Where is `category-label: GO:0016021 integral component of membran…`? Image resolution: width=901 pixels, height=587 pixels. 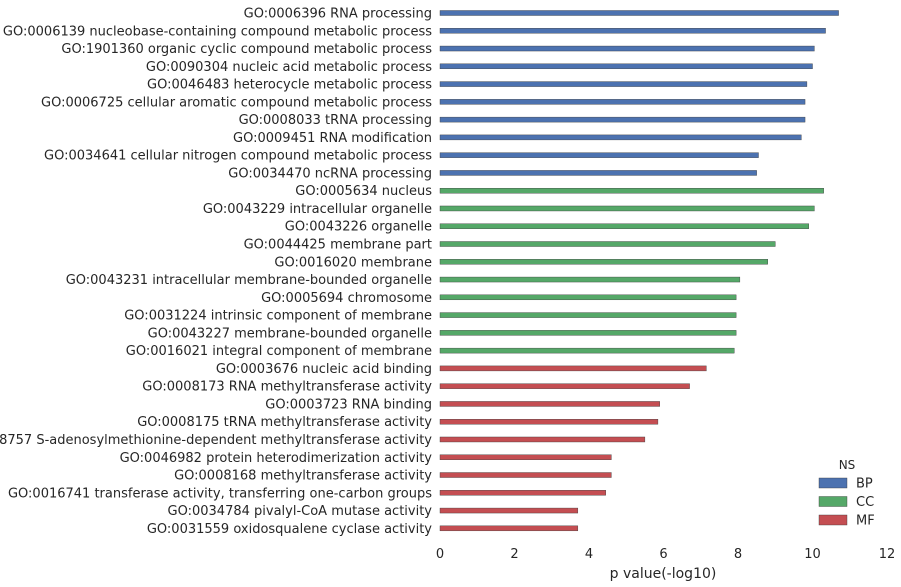
category-label: GO:0016021 integral component of membran… is located at coordinates (279, 351).